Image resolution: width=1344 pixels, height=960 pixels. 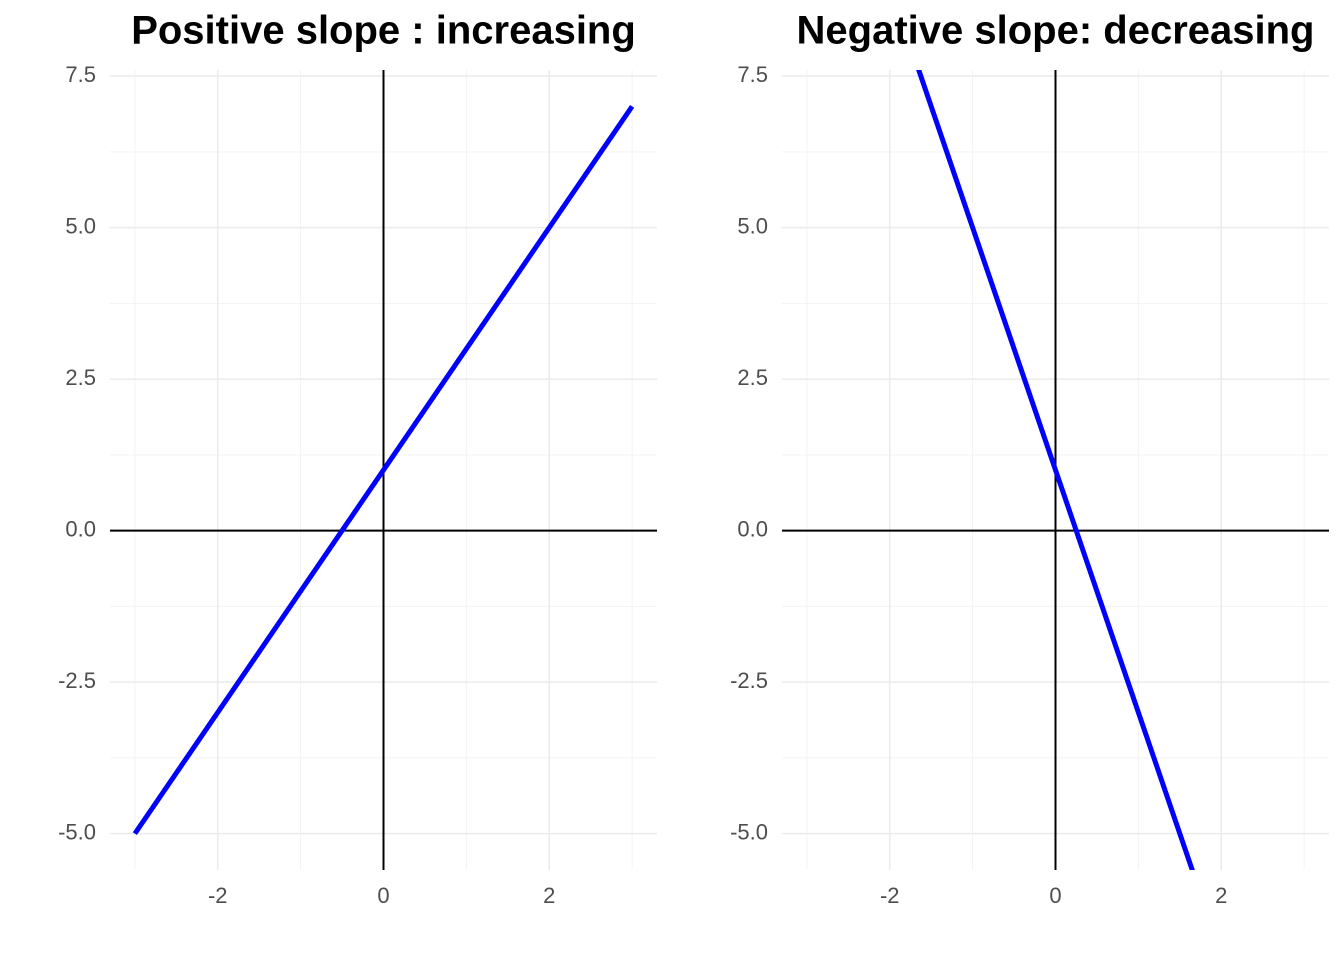 I want to click on chart-title: Negative slope: decreasing, so click(x=1056, y=31).